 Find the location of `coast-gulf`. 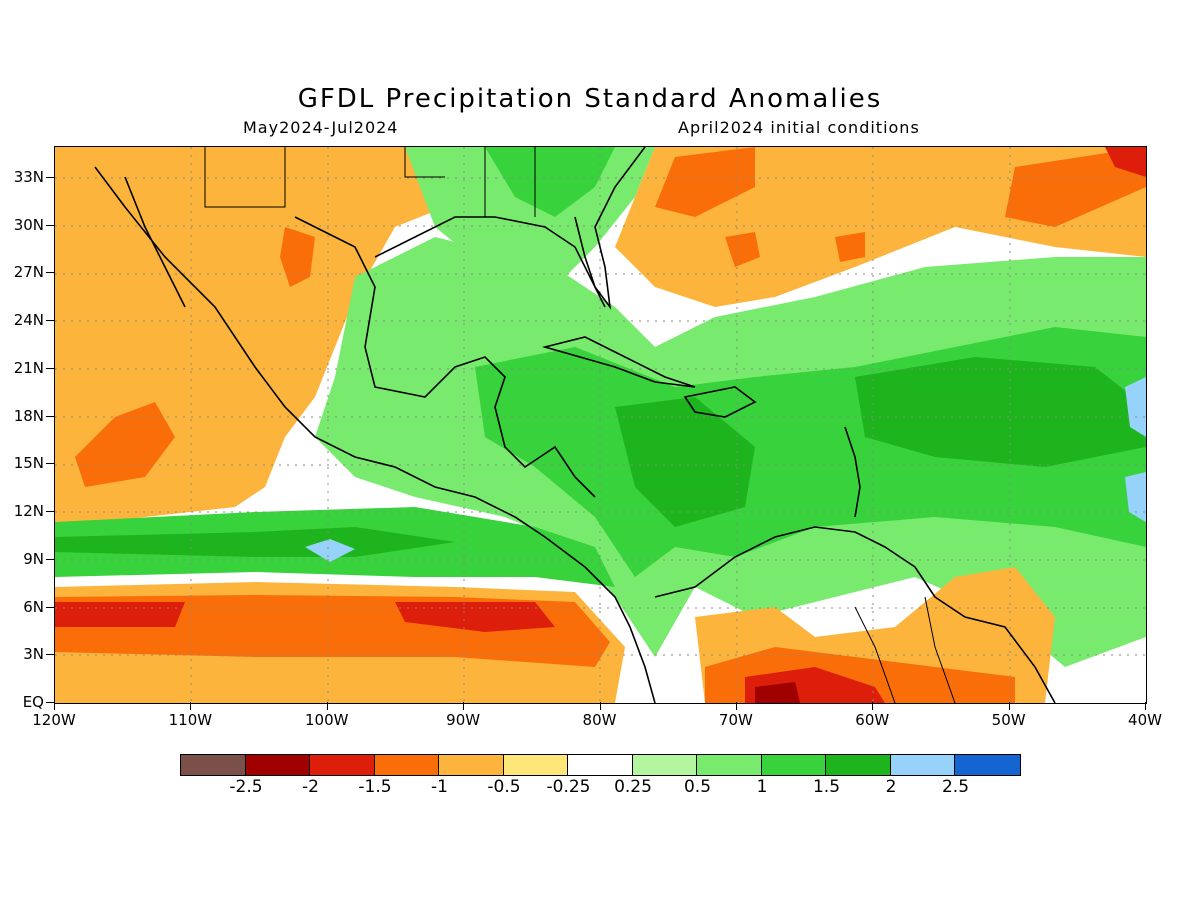

coast-gulf is located at coordinates (445, 357).